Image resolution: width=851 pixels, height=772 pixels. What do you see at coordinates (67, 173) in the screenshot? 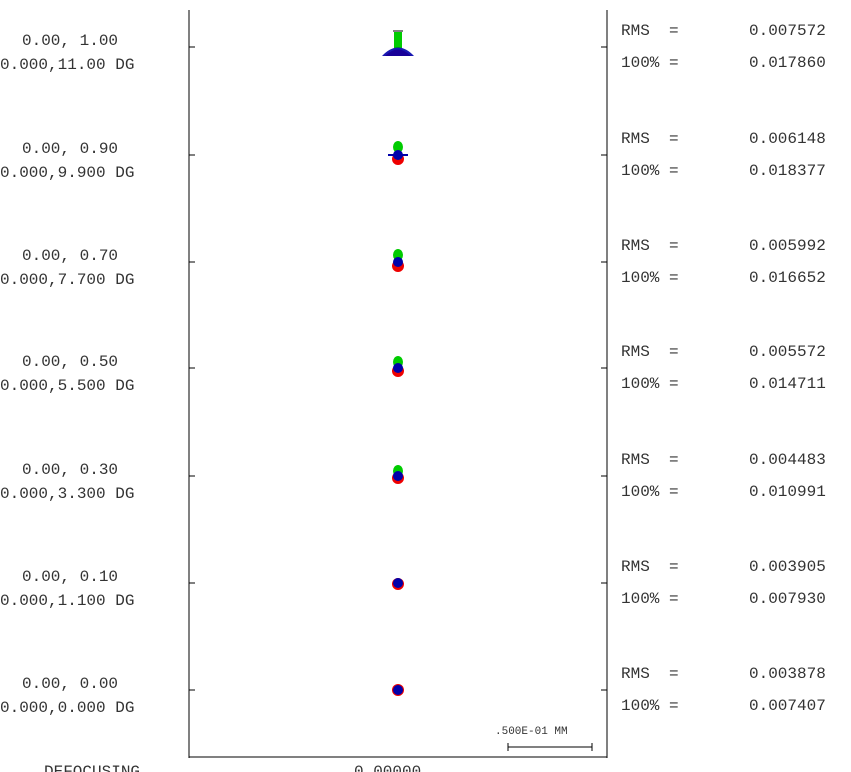
I see `field-angle-label: 0.000,9.900 DG` at bounding box center [67, 173].